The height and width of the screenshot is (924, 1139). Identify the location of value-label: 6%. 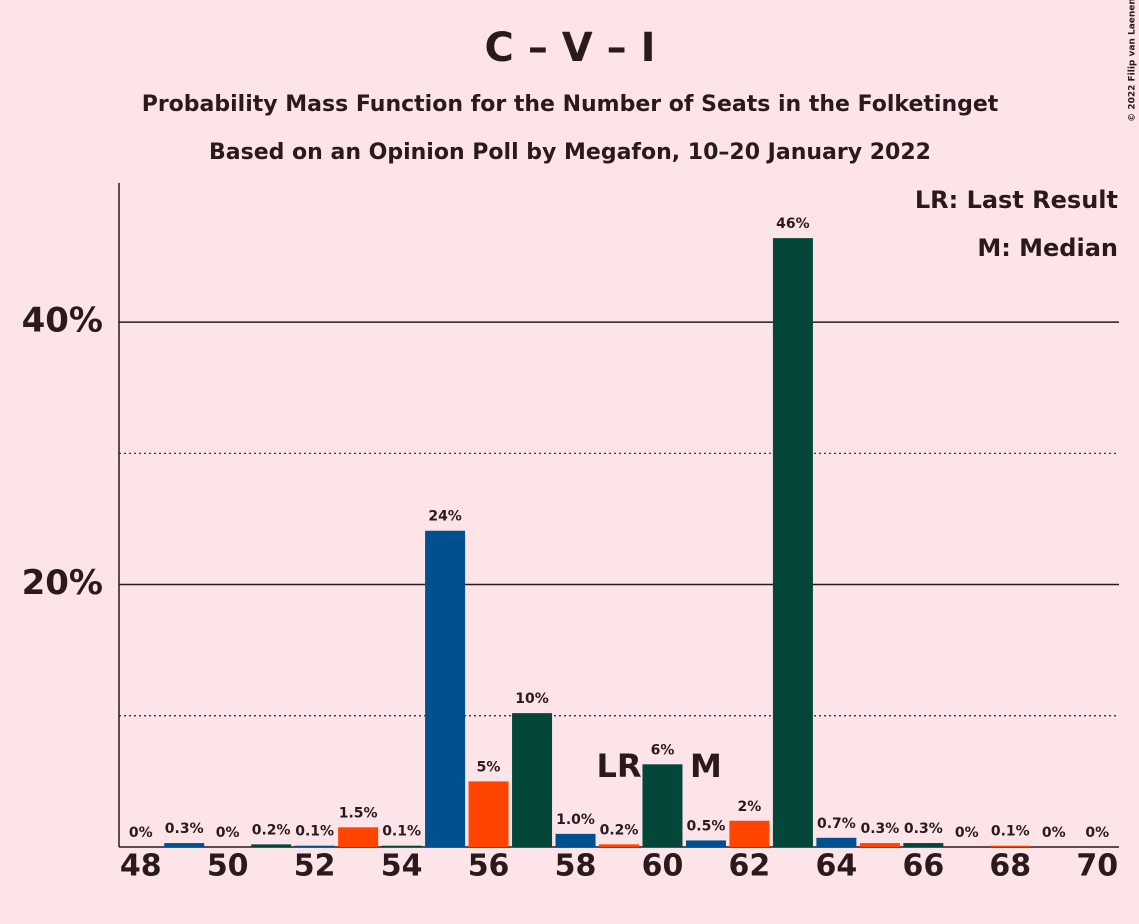
(663, 750).